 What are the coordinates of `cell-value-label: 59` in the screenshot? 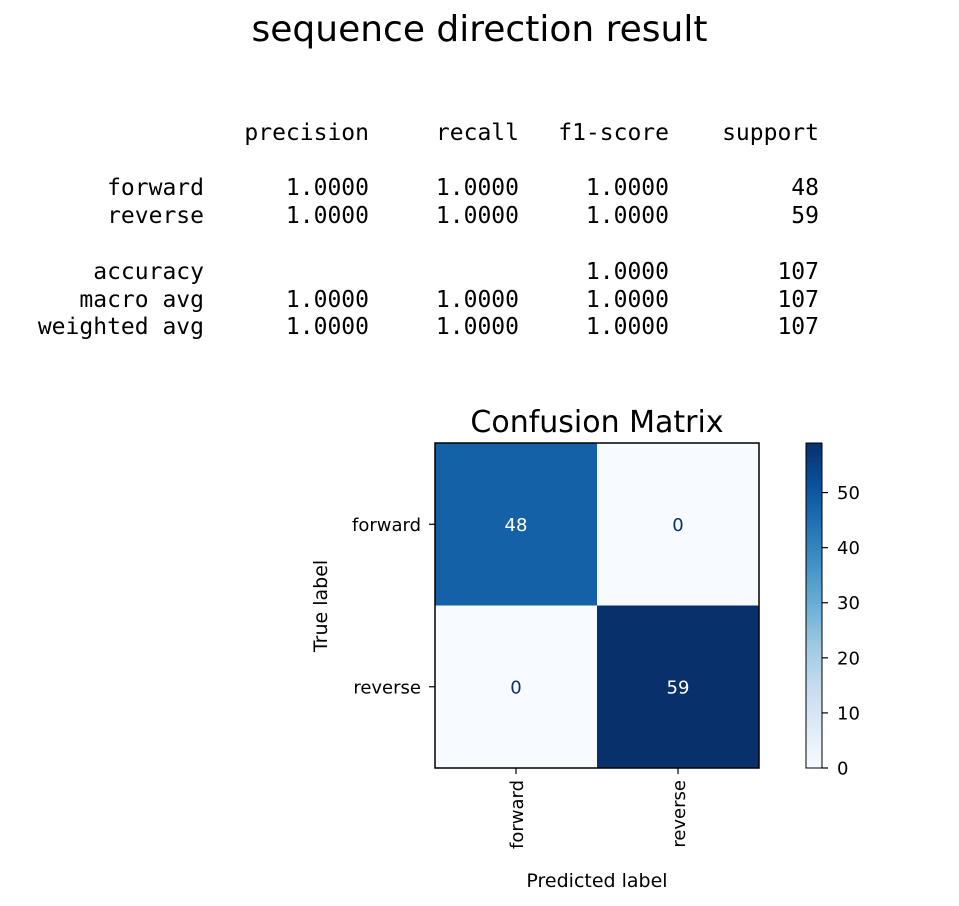 It's located at (678, 687).